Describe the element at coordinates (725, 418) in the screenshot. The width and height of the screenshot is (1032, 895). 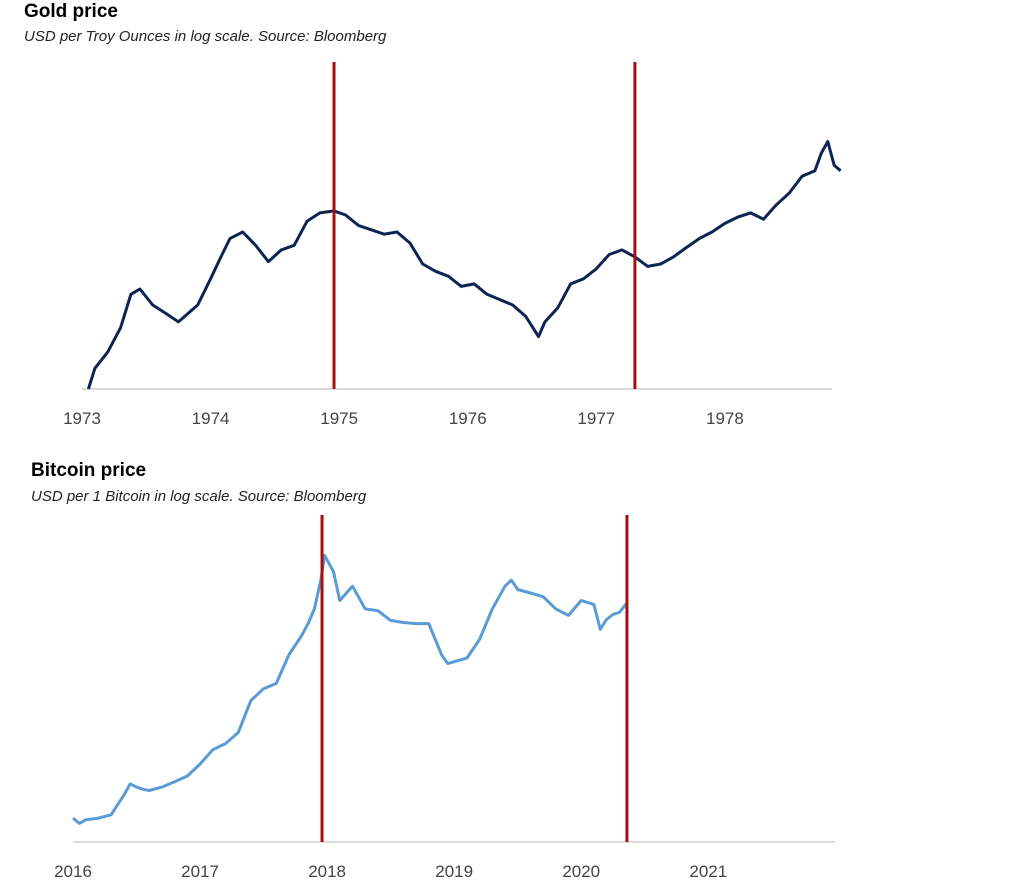
I see `x-tick-label: 1978` at that location.